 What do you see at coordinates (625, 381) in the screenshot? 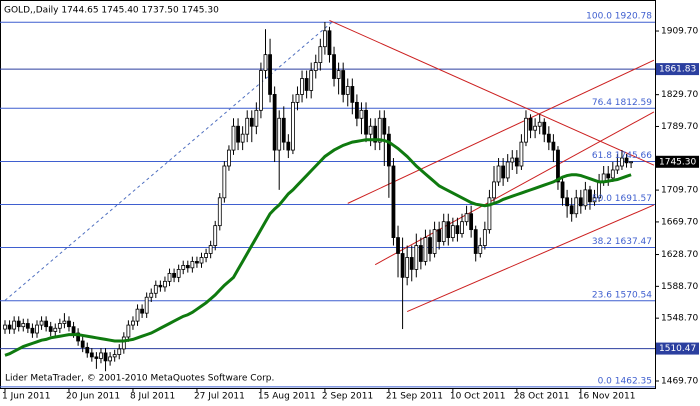
I see `fib-label: 0.0 1462.35` at bounding box center [625, 381].